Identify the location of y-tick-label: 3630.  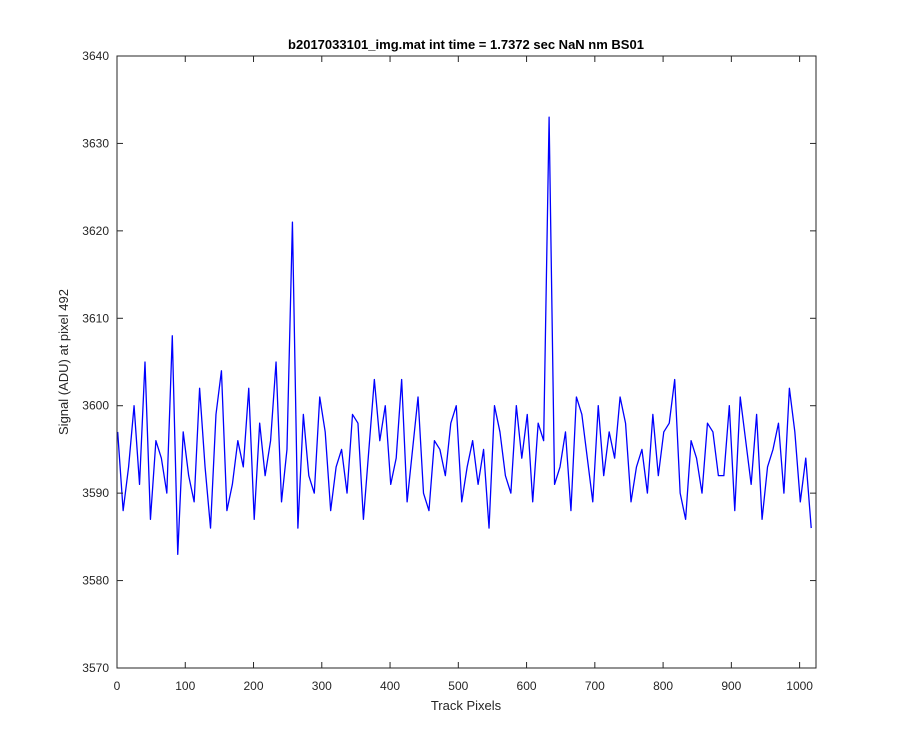
(95, 143).